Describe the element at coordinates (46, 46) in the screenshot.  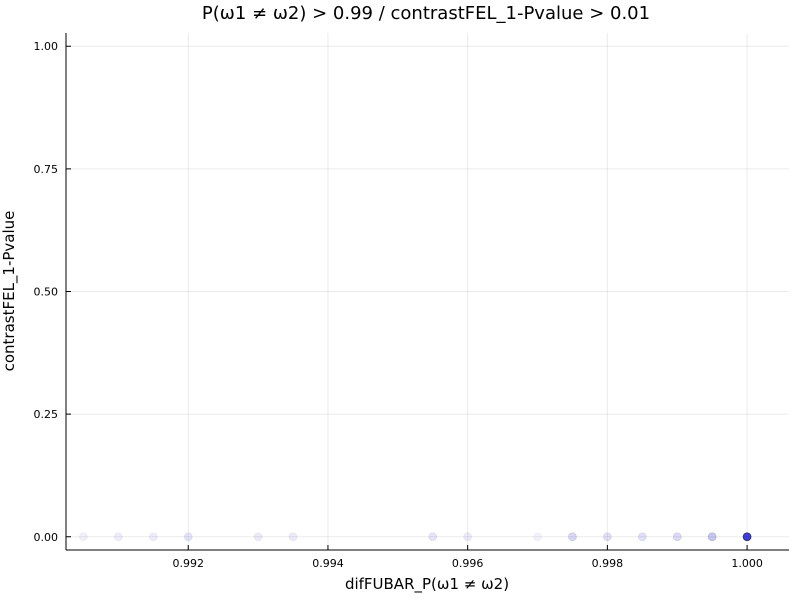
I see `y-tick-label: 1.00` at that location.